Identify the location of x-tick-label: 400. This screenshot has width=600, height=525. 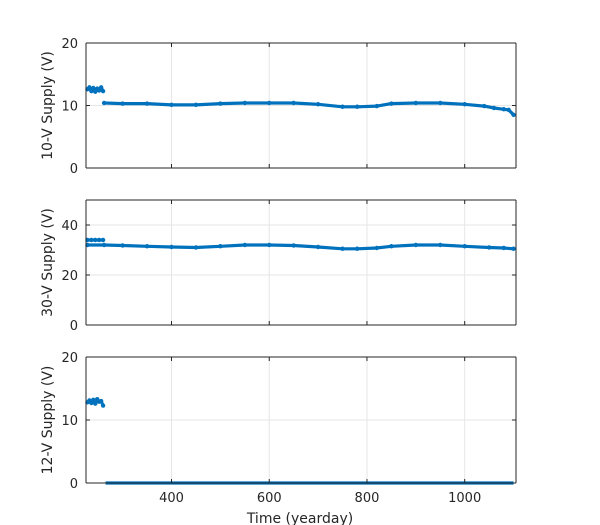
(171, 498).